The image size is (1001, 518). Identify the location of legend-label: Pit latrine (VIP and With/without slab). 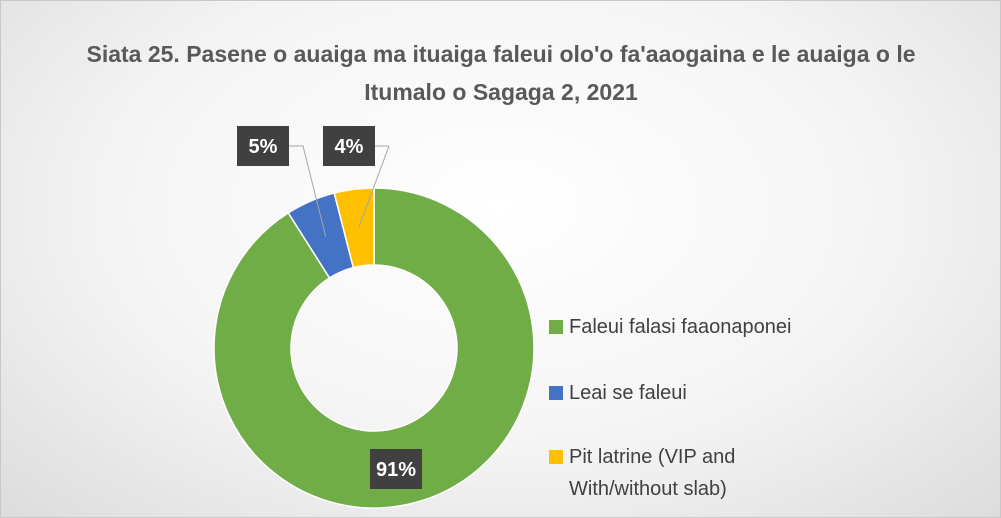
(652, 473).